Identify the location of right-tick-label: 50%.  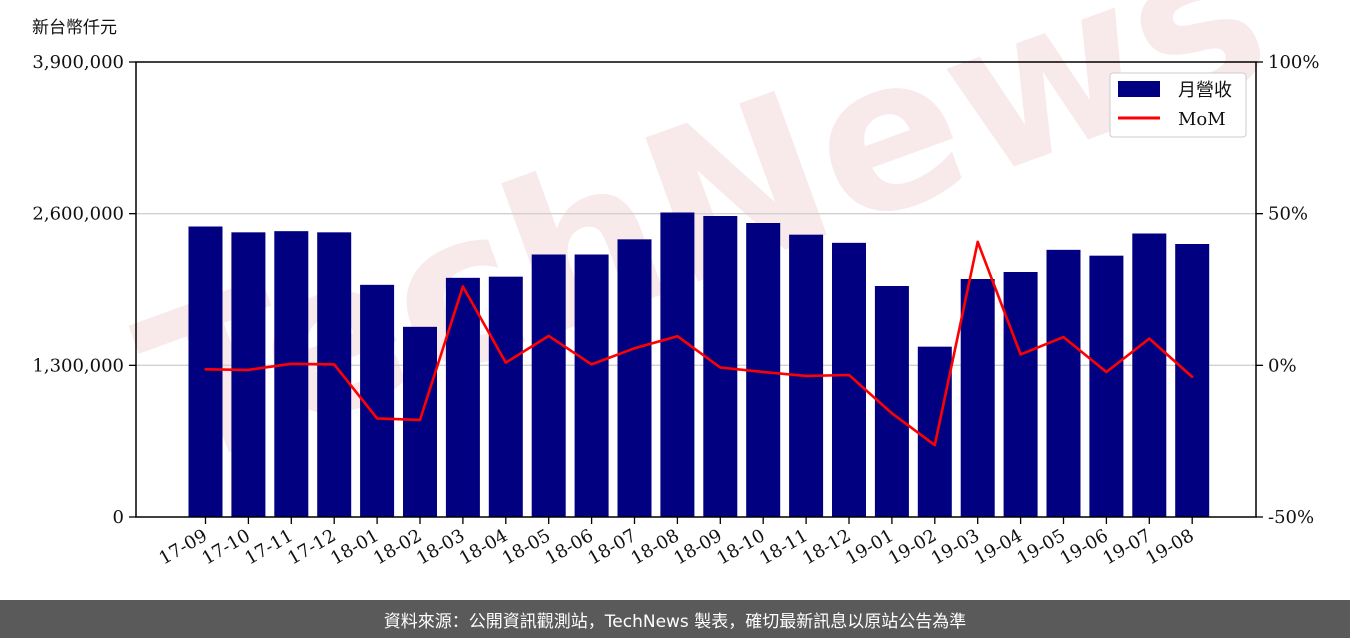
(1288, 214).